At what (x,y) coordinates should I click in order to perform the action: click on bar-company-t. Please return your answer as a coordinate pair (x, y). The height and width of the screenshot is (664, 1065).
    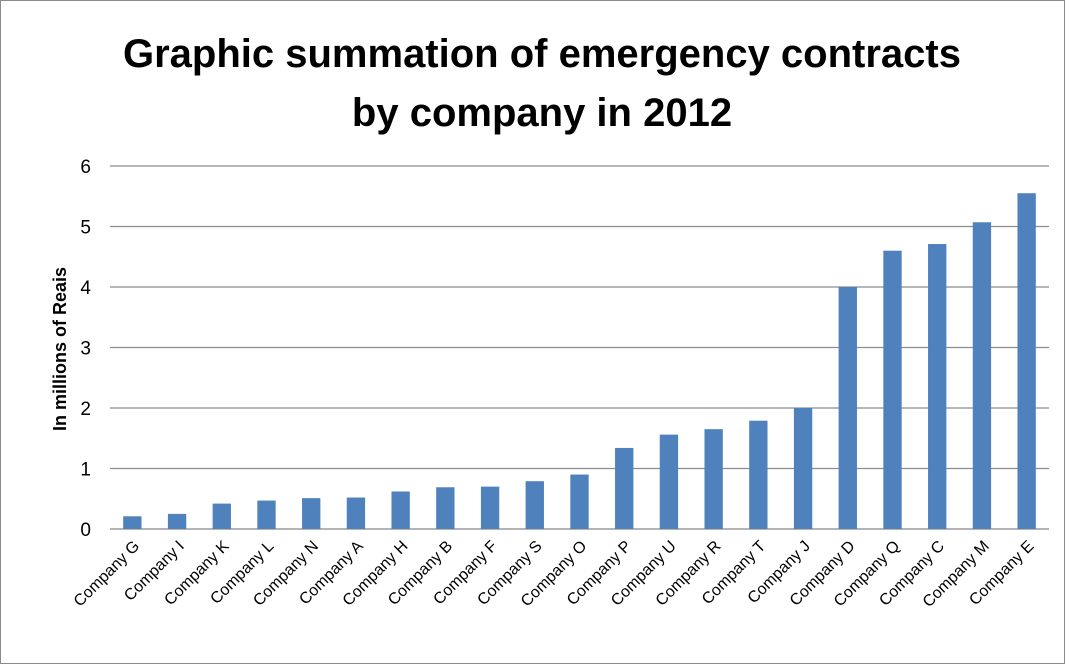
    Looking at the image, I should click on (758, 474).